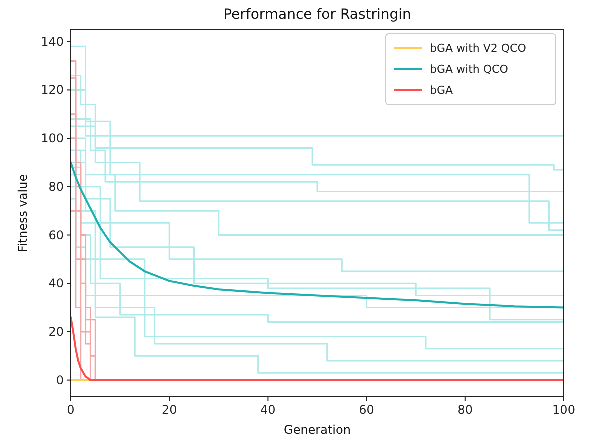 The image size is (589, 442). I want to click on y-tick-label: 20, so click(56, 331).